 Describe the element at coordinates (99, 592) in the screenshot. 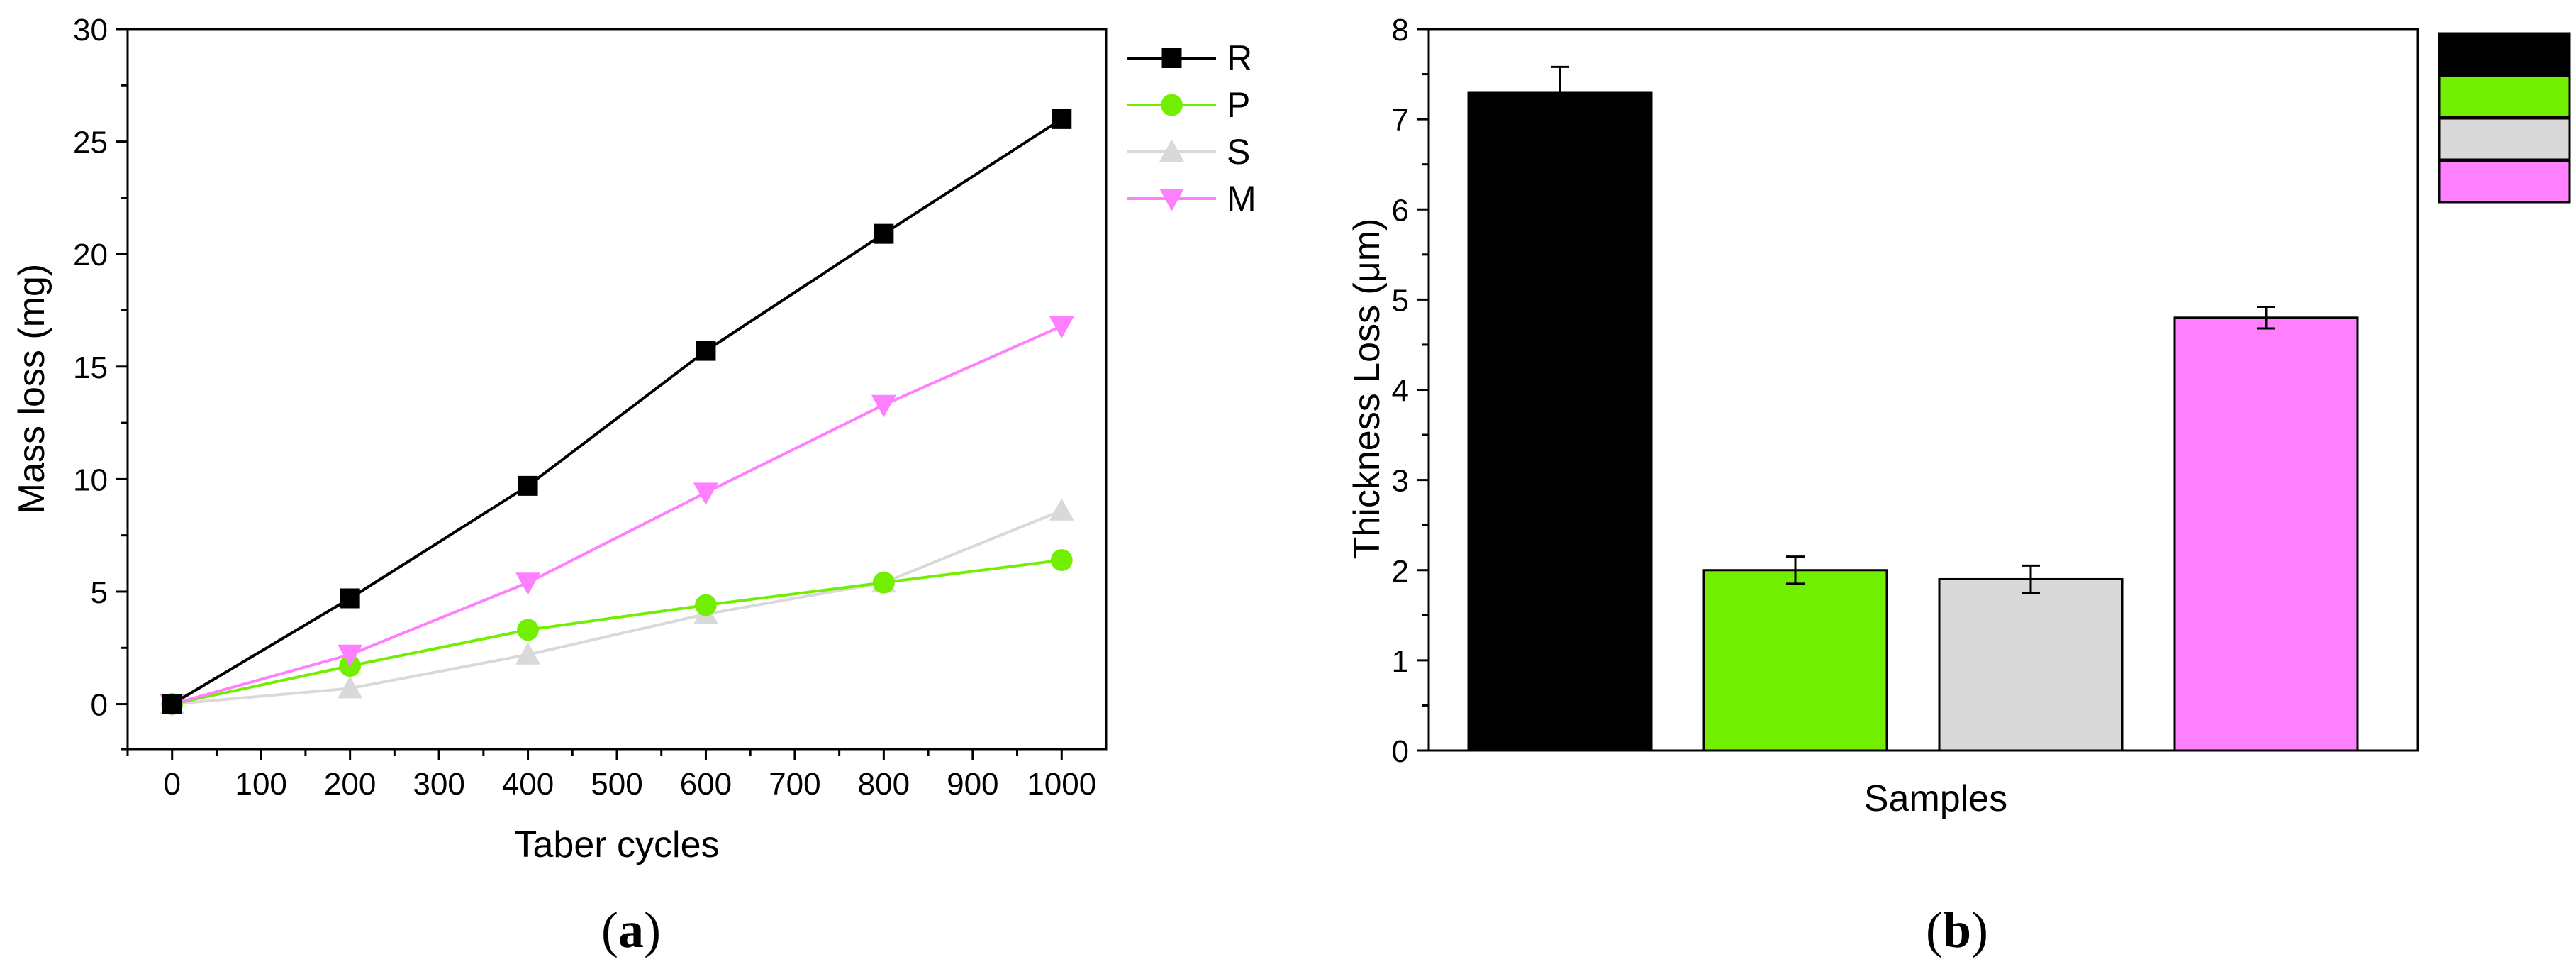

I see `y-tick-label: 5` at that location.